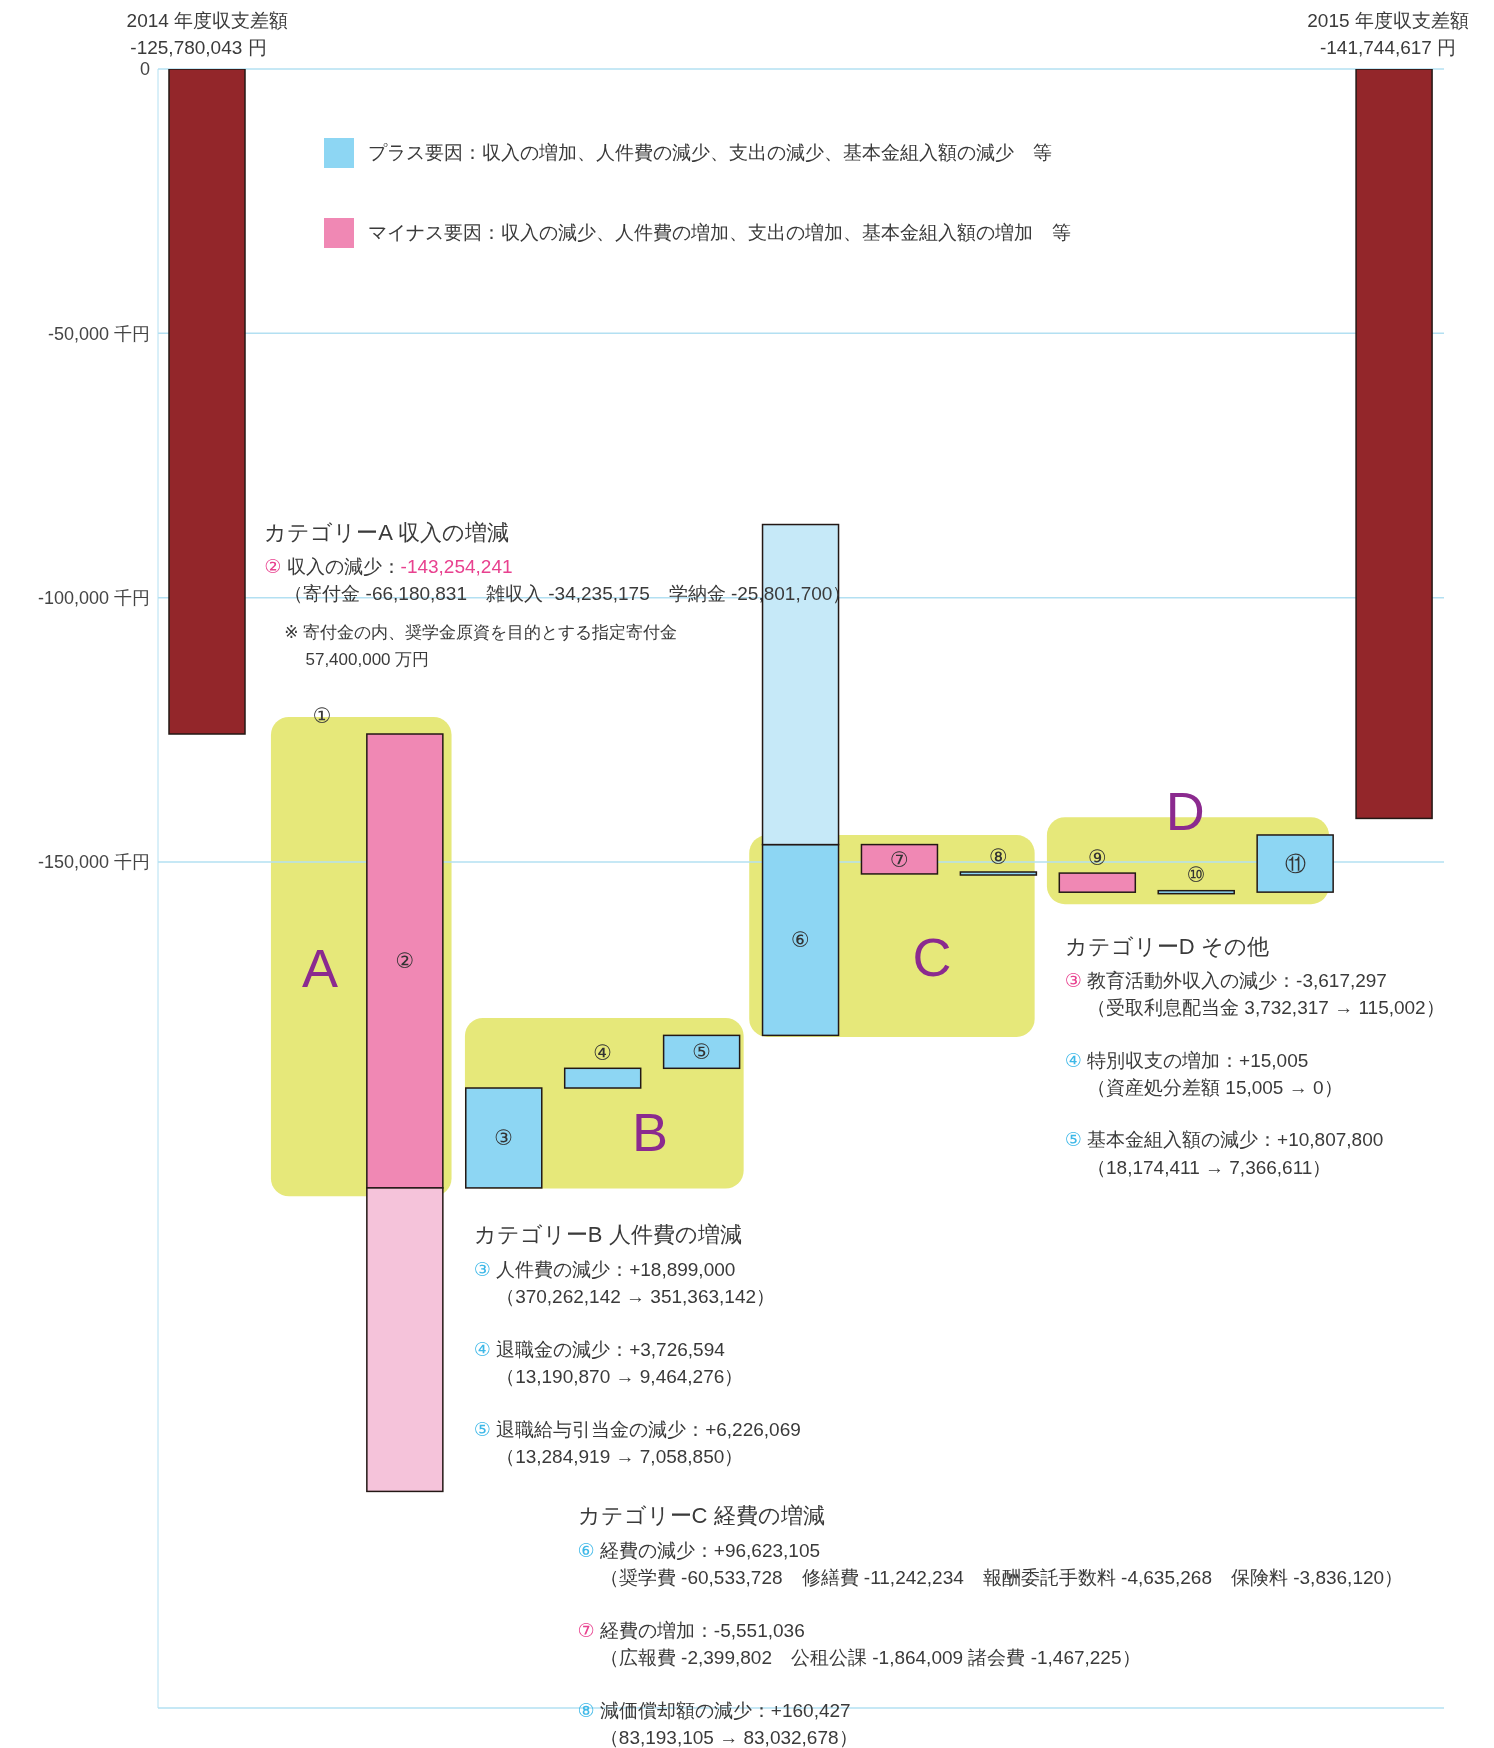 This screenshot has width=1494, height=1748. What do you see at coordinates (607, 1235) in the screenshot?
I see `annotation: カテゴリーB 人件費の増減` at bounding box center [607, 1235].